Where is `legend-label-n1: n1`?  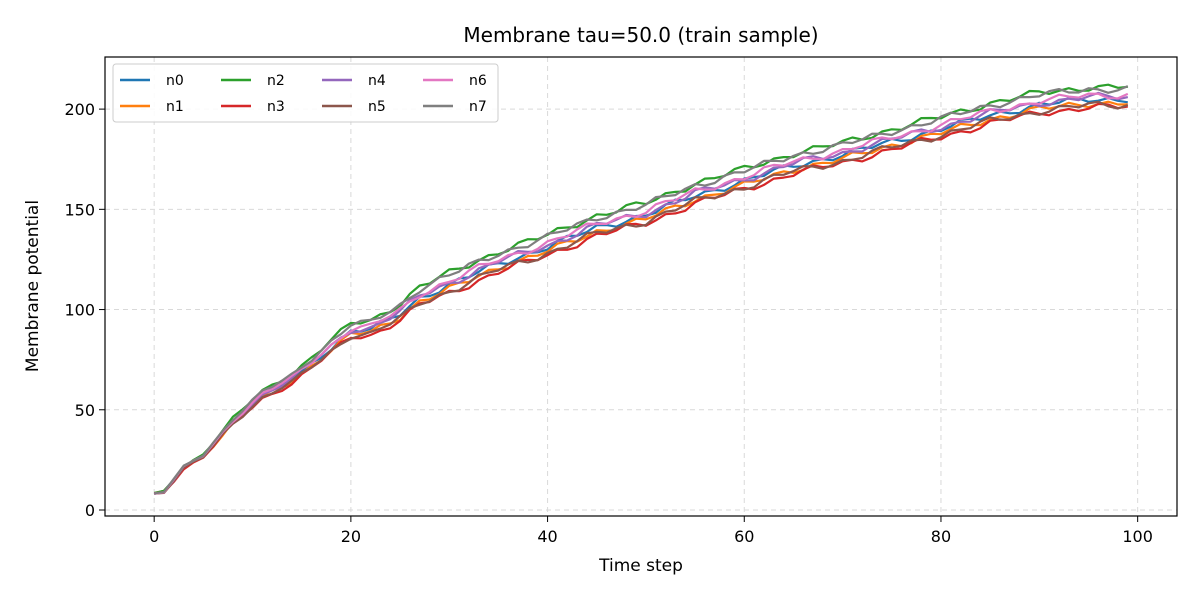
legend-label-n1: n1 is located at coordinates (175, 107).